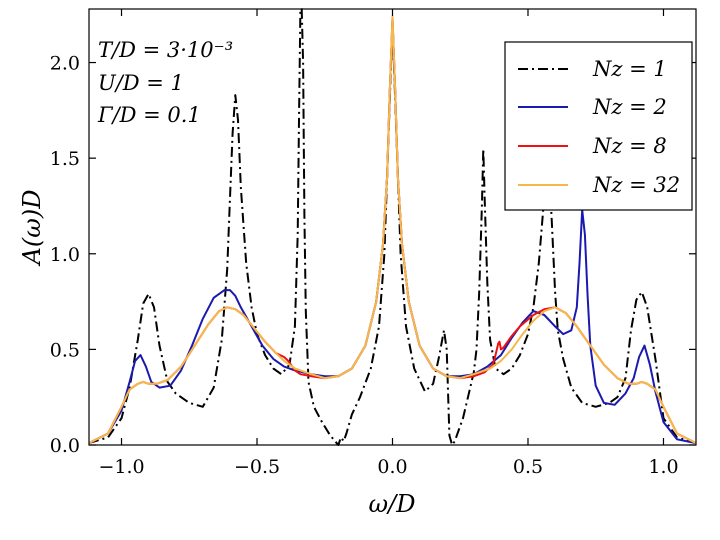 Image resolution: width=720 pixels, height=540 pixels. I want to click on legend: Nz = 1 Nz = 2 Nz = 8 Nz = 32, so click(598, 126).